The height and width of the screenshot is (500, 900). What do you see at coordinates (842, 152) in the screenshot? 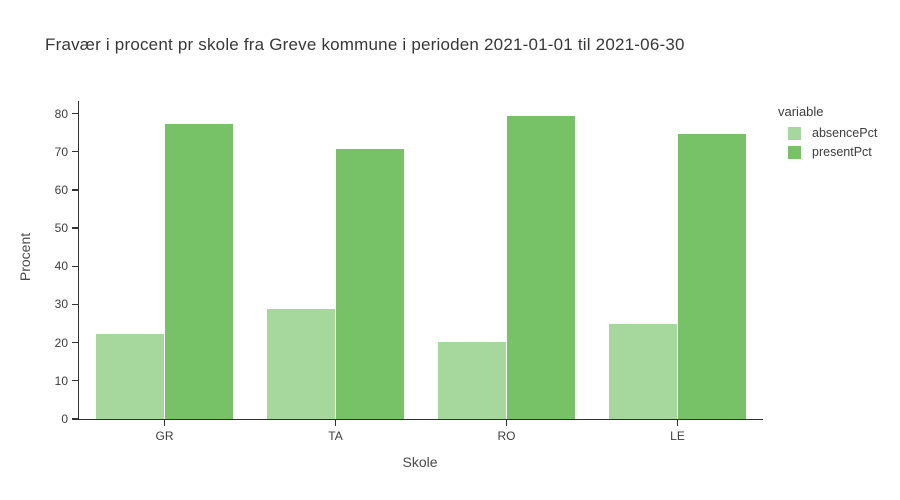
I see `legend-item-label: presentPct` at bounding box center [842, 152].